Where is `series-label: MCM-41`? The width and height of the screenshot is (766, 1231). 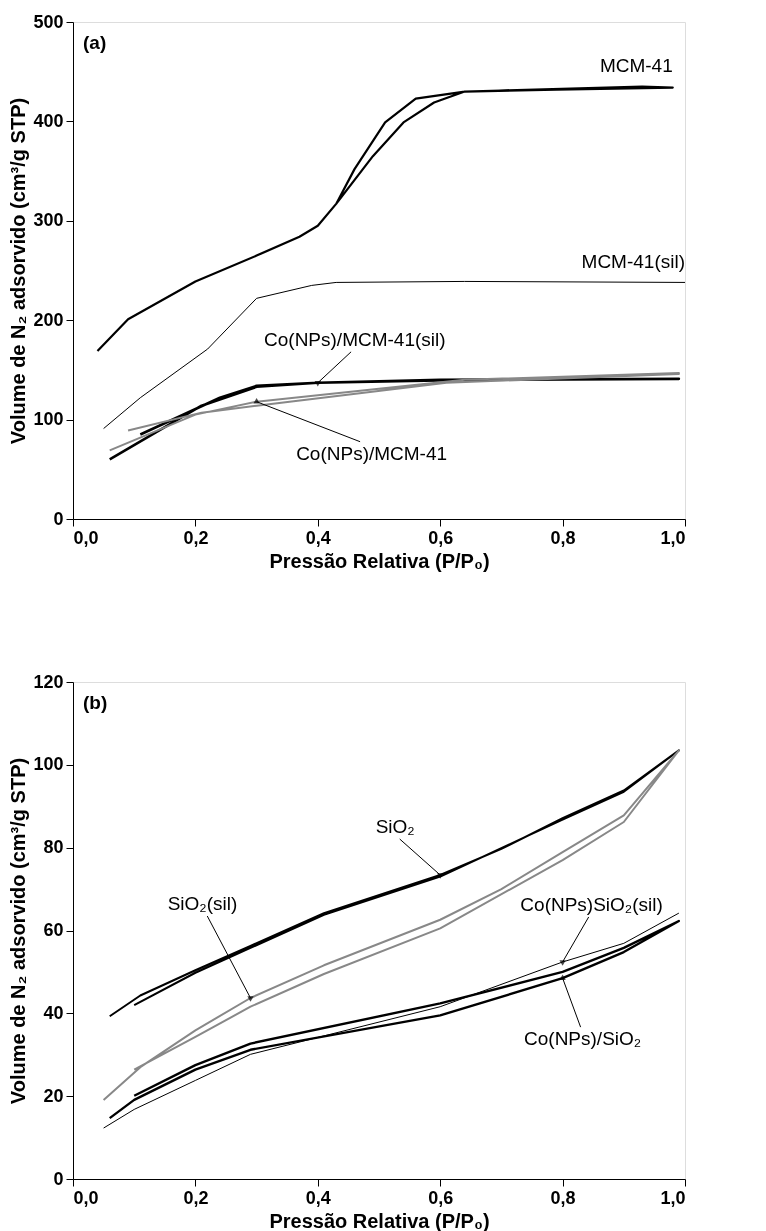 series-label: MCM-41 is located at coordinates (636, 65).